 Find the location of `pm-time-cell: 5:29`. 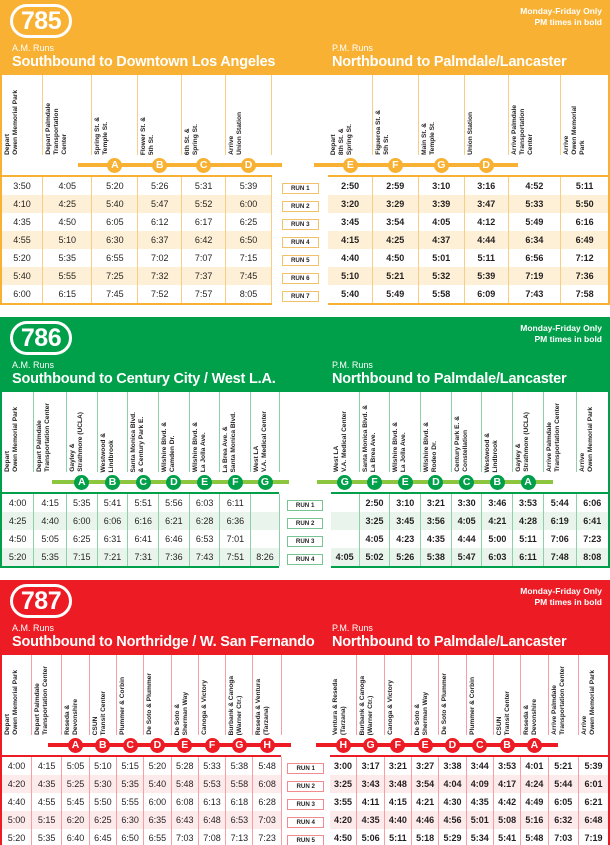

pm-time-cell: 5:29 is located at coordinates (452, 837).